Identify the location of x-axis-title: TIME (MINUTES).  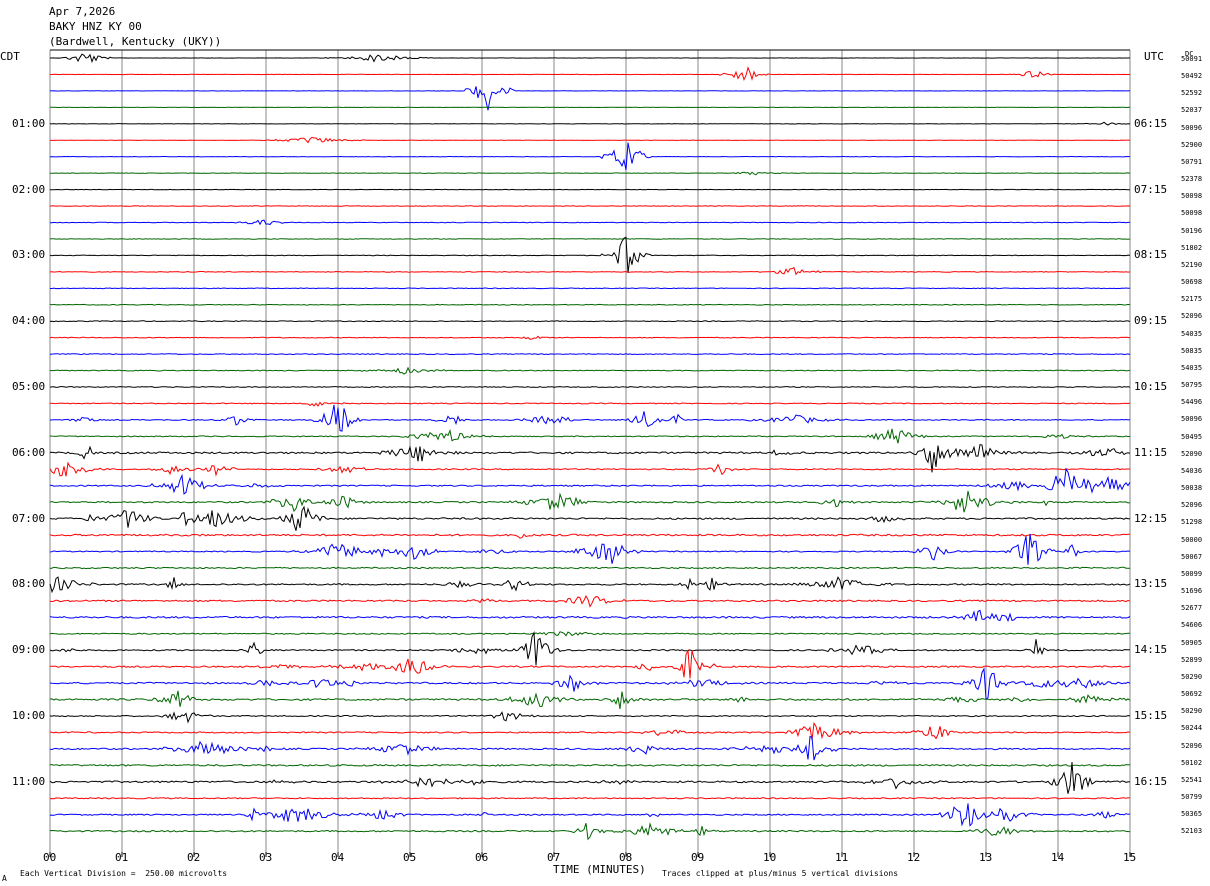
(599, 869).